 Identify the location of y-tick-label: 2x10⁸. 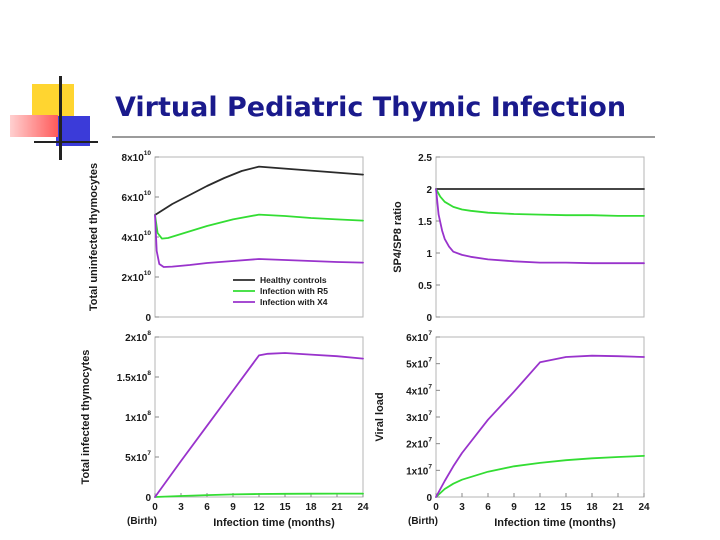
(138, 337).